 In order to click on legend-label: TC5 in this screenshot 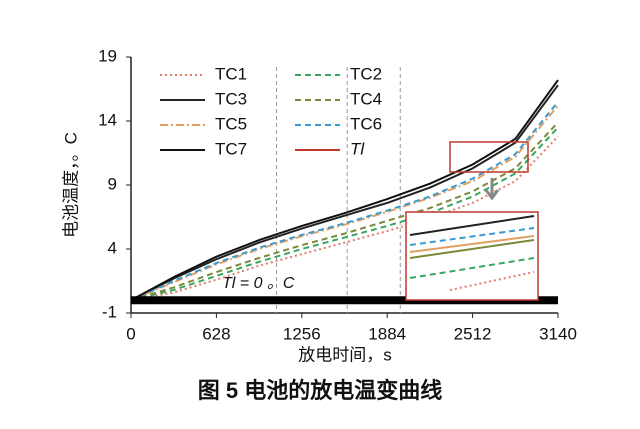, I will do `click(231, 123)`.